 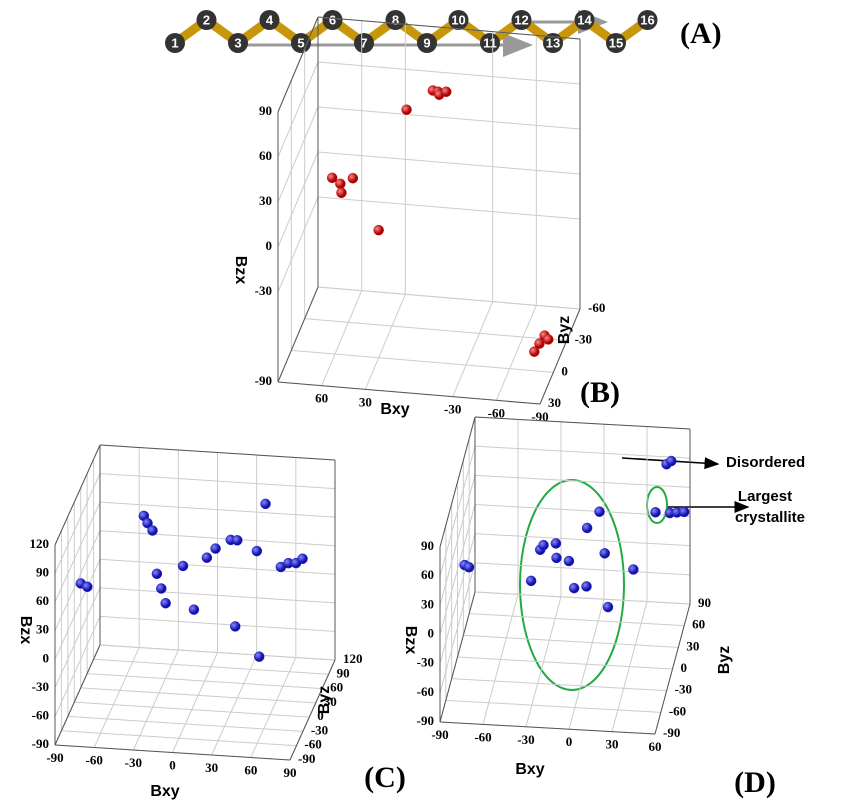 I want to click on x-tick-label: 60, so click(x=250, y=769).